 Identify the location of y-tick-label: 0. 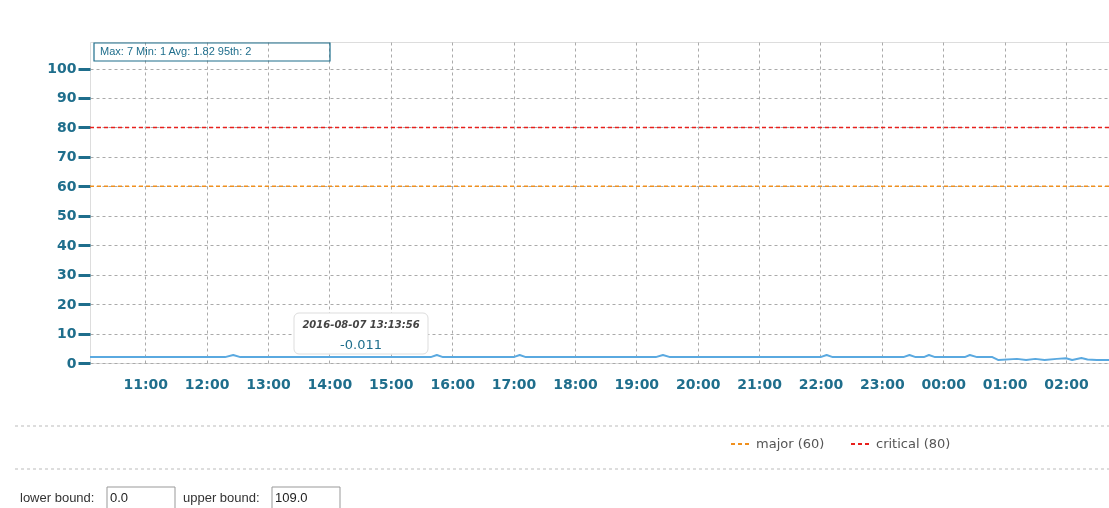
(71, 362).